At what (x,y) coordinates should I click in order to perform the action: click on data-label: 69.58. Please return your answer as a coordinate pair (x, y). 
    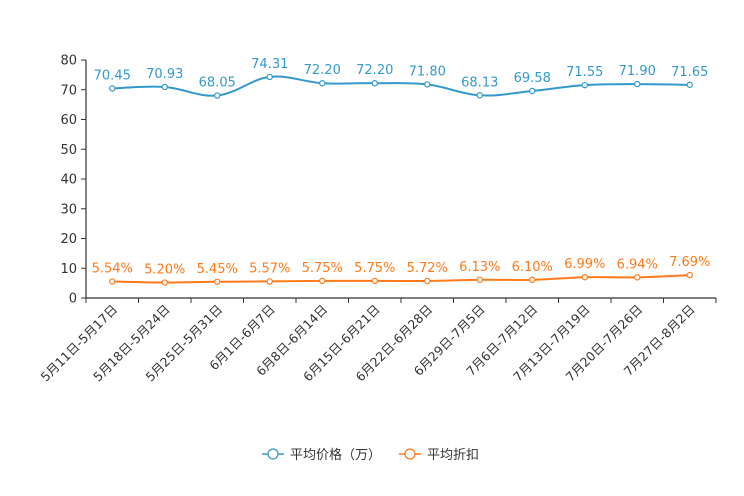
    Looking at the image, I should click on (532, 78).